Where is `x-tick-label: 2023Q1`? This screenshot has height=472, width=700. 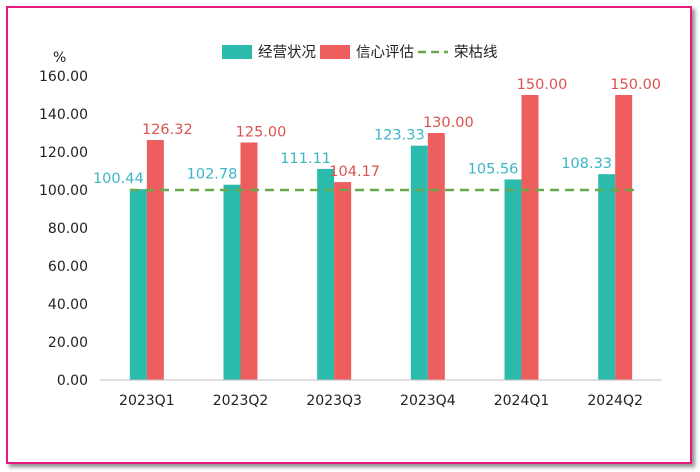 x-tick-label: 2023Q1 is located at coordinates (147, 401).